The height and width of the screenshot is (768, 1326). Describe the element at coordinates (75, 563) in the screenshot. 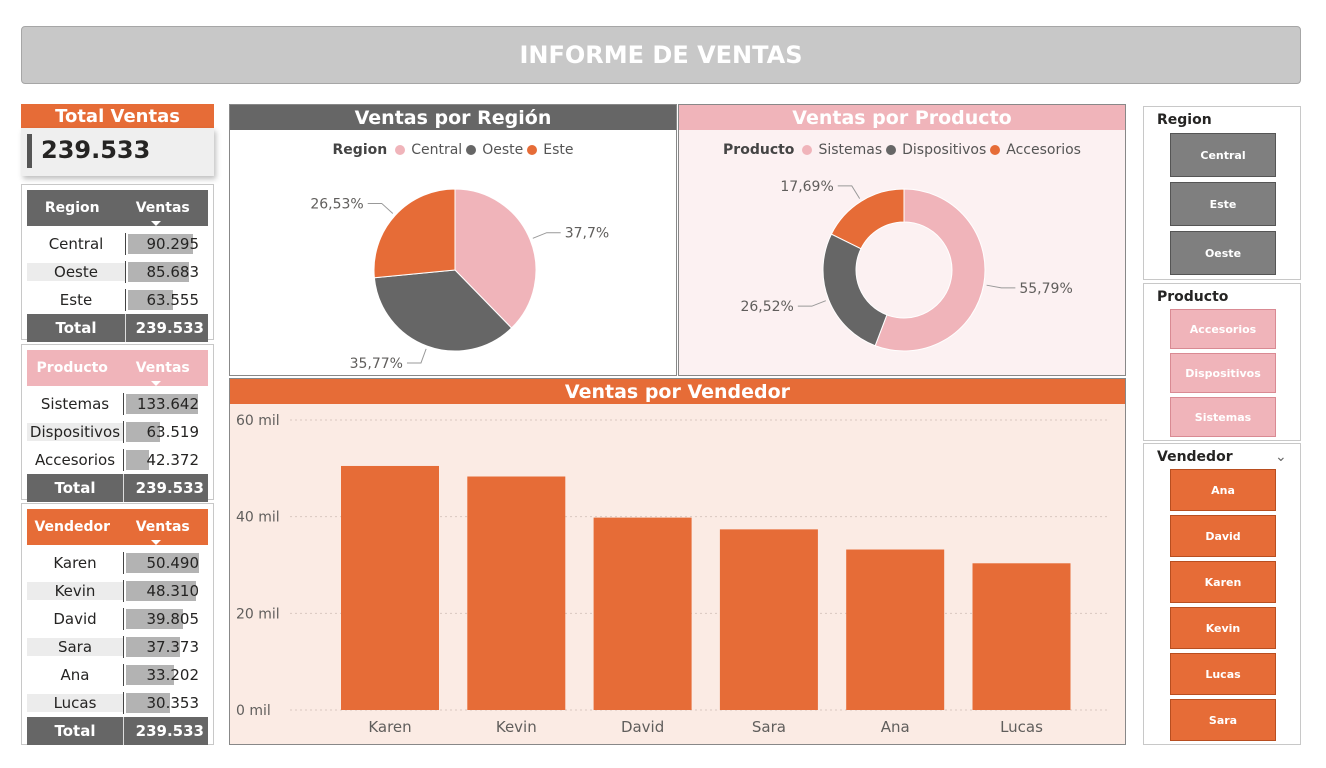

I see `row-label: Karen` at that location.